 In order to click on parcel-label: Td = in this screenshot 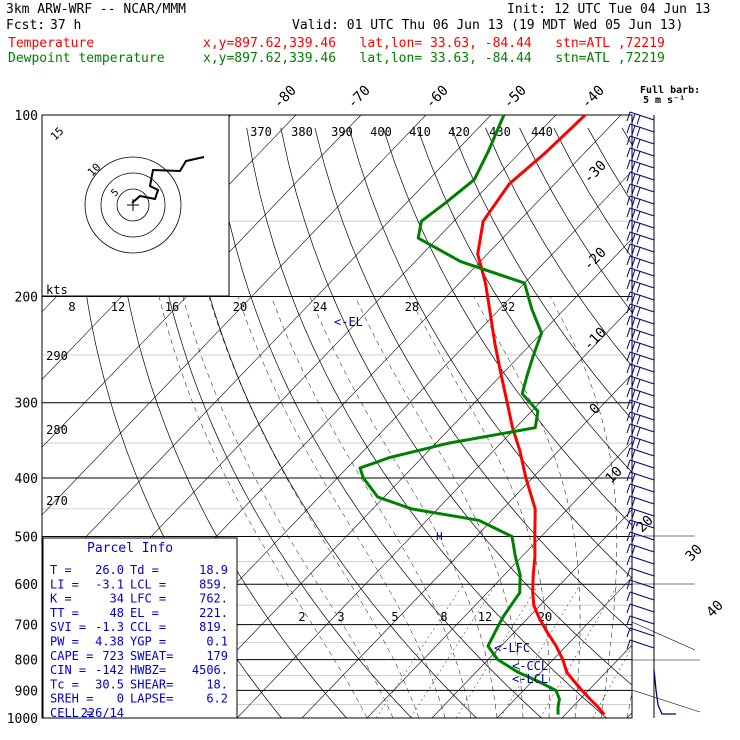, I will do `click(144, 570)`.